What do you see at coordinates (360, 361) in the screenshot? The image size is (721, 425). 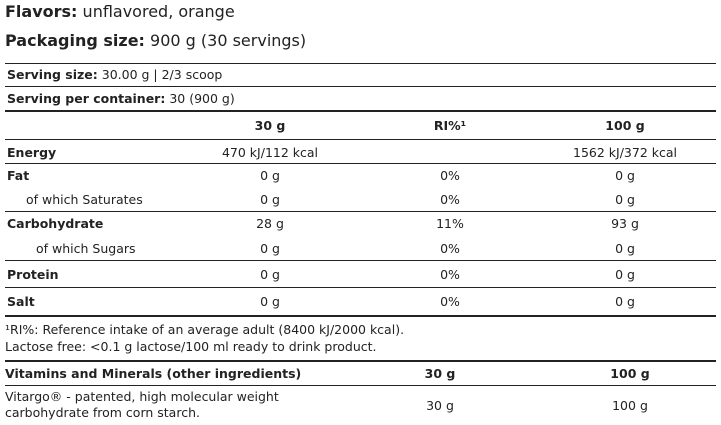 I see `vitamins-top-rule` at bounding box center [360, 361].